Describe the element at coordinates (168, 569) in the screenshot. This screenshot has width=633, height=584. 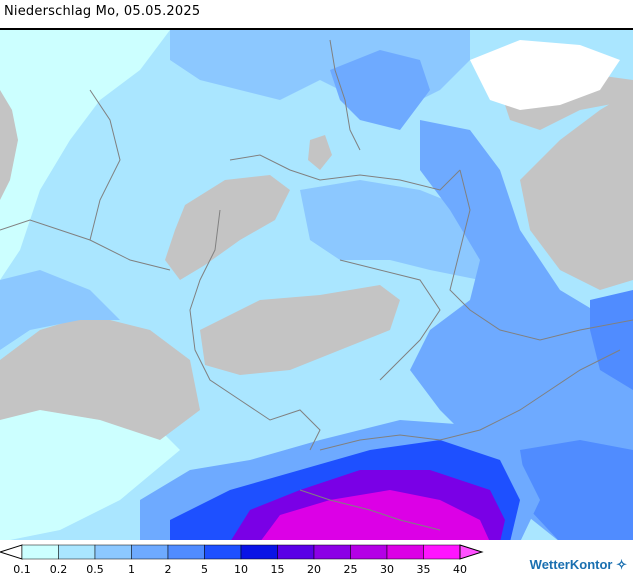
I see `legend-label: 2` at that location.